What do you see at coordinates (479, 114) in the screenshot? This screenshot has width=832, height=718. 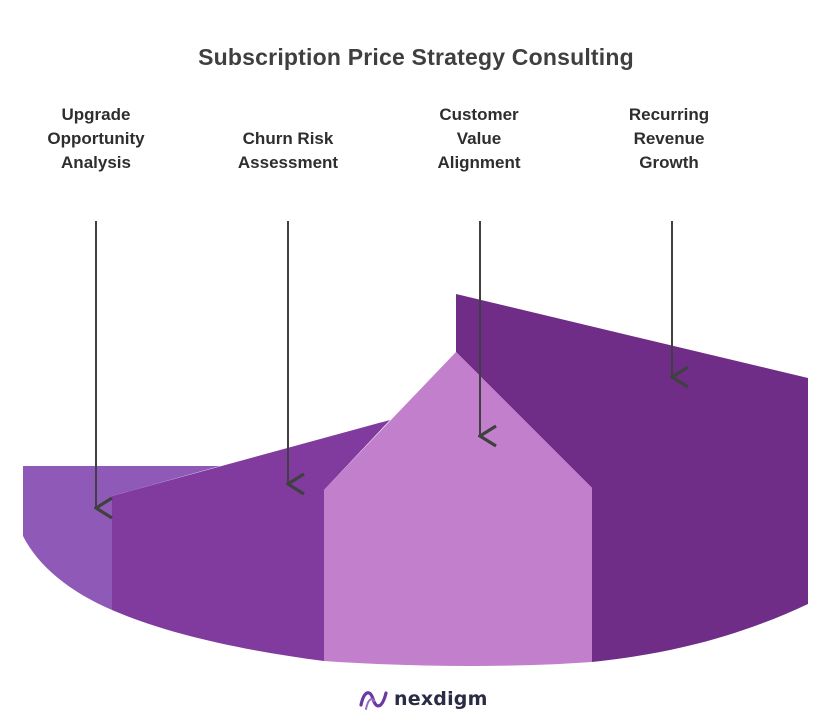 I see `stage-label-line: Customer` at bounding box center [479, 114].